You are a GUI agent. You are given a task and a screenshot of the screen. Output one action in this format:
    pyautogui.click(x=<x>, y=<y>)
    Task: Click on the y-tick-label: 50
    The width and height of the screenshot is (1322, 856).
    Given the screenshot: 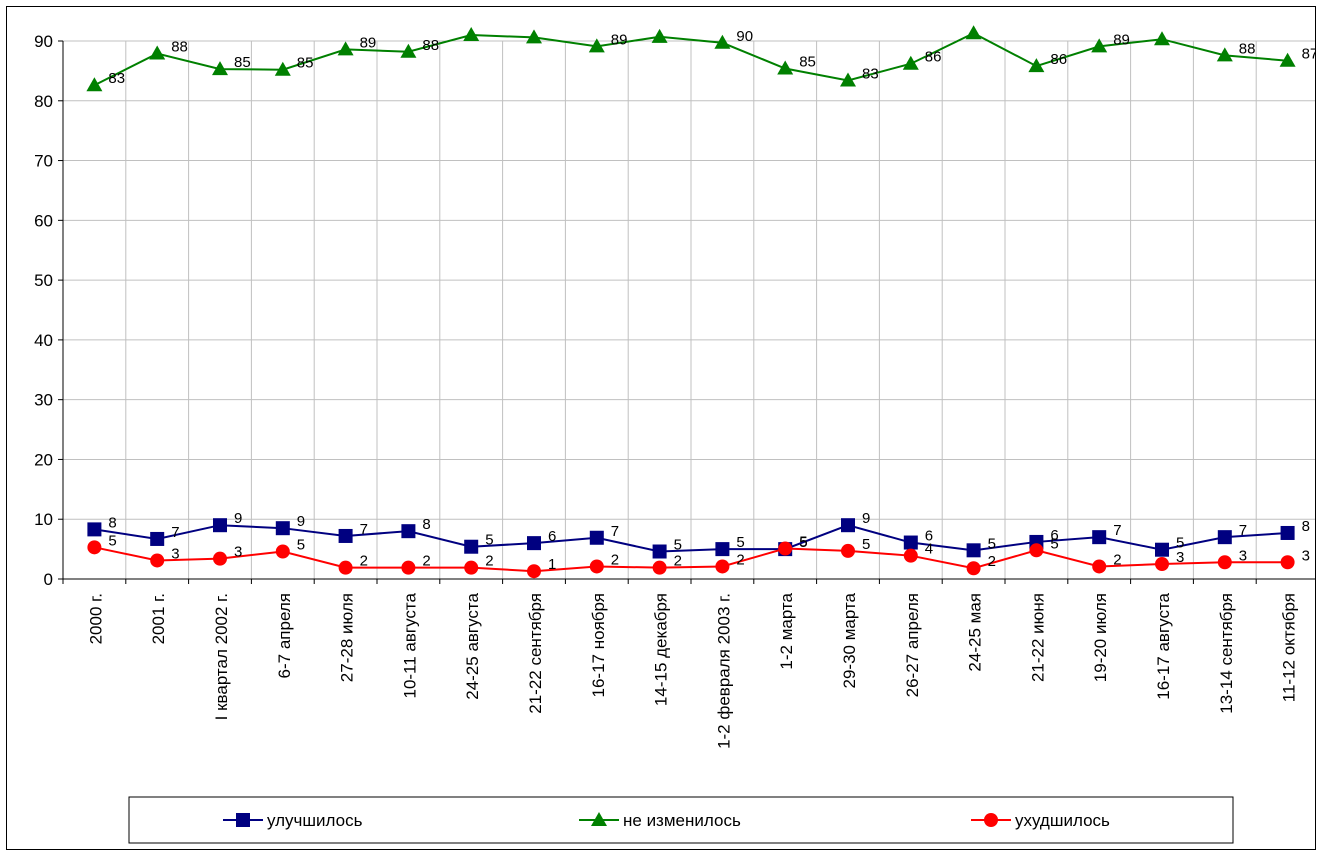 What is the action you would take?
    pyautogui.click(x=43, y=280)
    